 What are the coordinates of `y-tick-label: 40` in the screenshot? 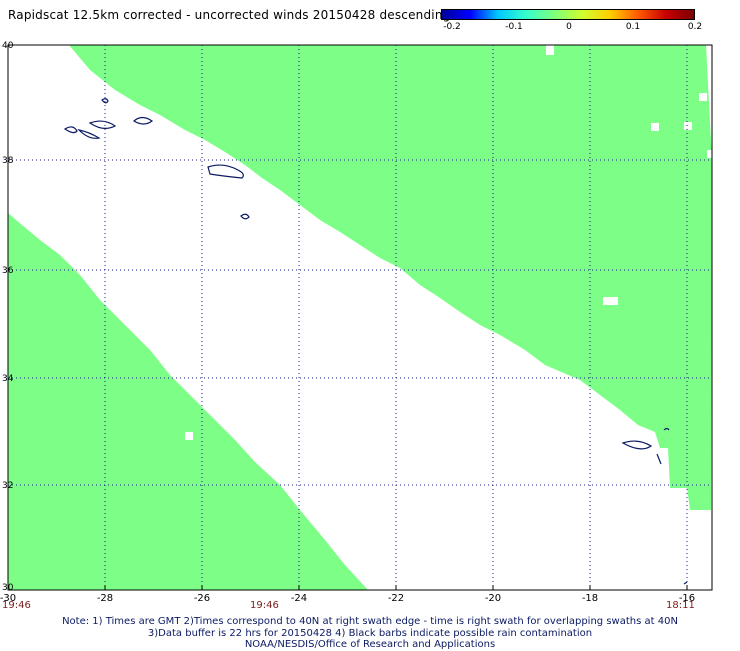 It's located at (8, 46).